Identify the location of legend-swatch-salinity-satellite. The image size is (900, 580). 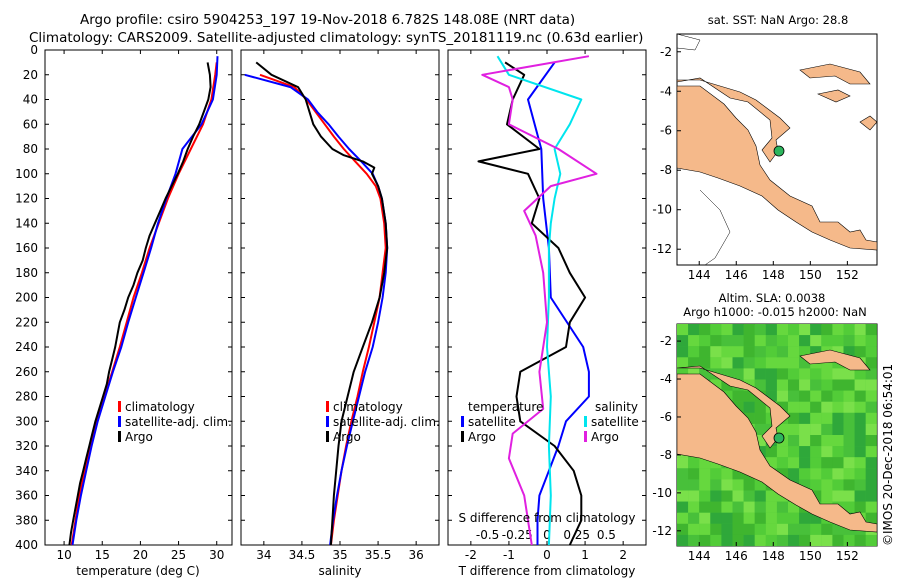
(585, 421).